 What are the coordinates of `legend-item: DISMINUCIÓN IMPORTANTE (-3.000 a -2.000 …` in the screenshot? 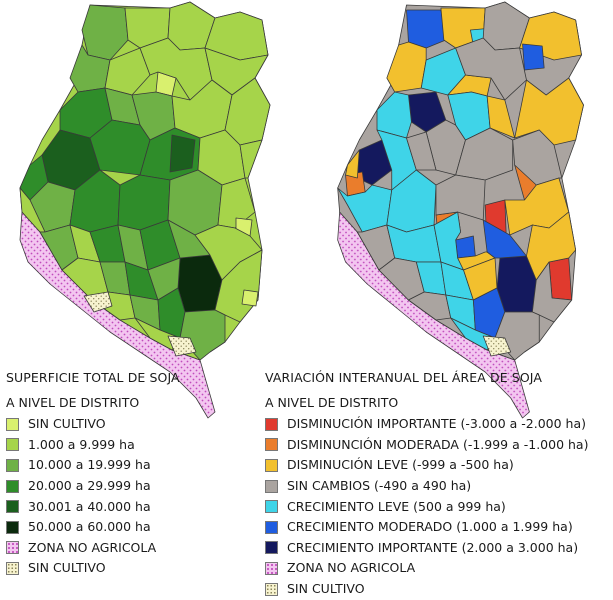 It's located at (437, 424).